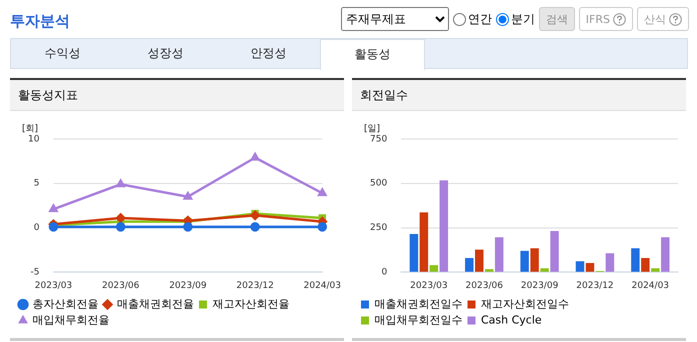 Image resolution: width=697 pixels, height=342 pixels. What do you see at coordinates (557, 19) in the screenshot?
I see `text: 검색` at bounding box center [557, 19].